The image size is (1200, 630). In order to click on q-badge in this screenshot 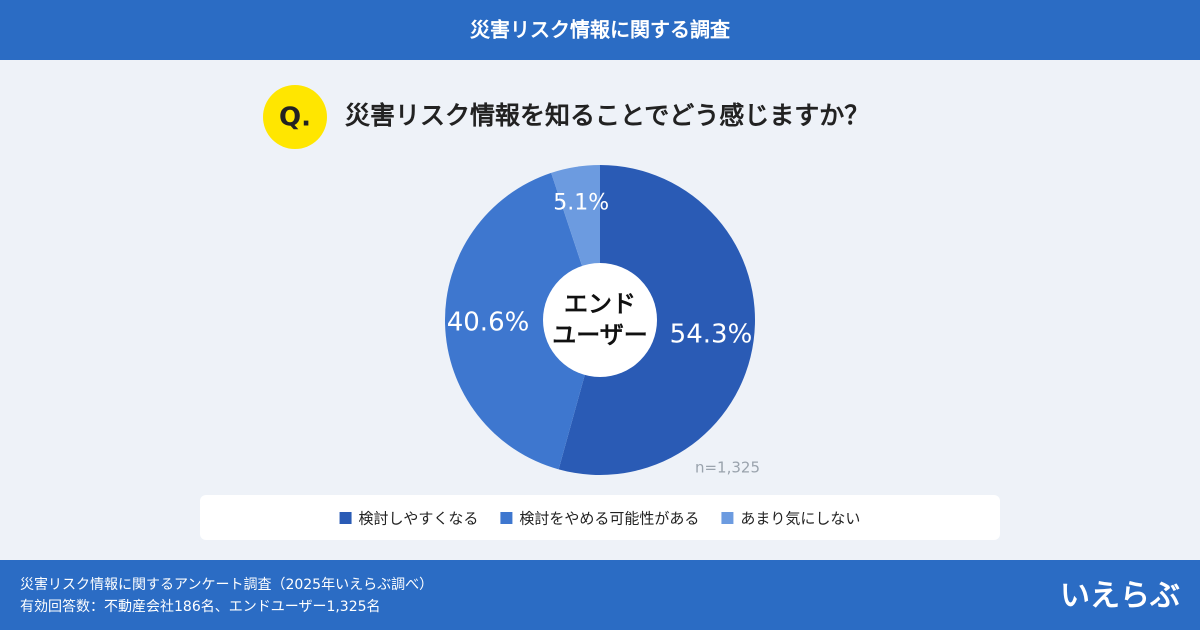, I will do `click(295, 117)`.